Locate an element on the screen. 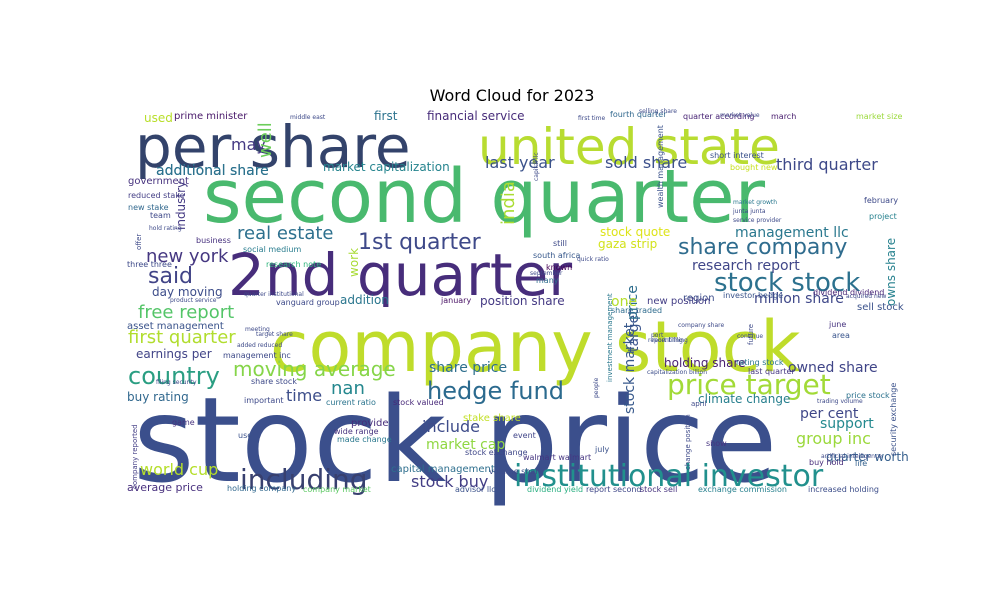 The image size is (1000, 600). word-show: show is located at coordinates (716, 443).